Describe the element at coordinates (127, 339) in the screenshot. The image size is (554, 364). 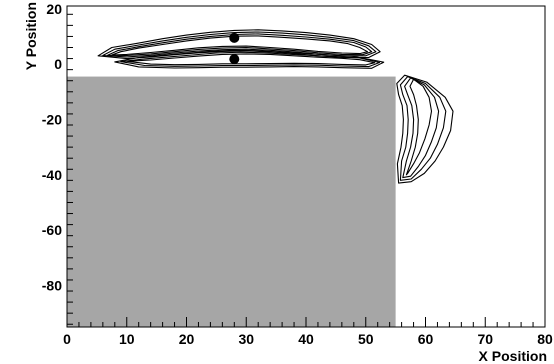
I see `x-tick-label-10: 10` at that location.